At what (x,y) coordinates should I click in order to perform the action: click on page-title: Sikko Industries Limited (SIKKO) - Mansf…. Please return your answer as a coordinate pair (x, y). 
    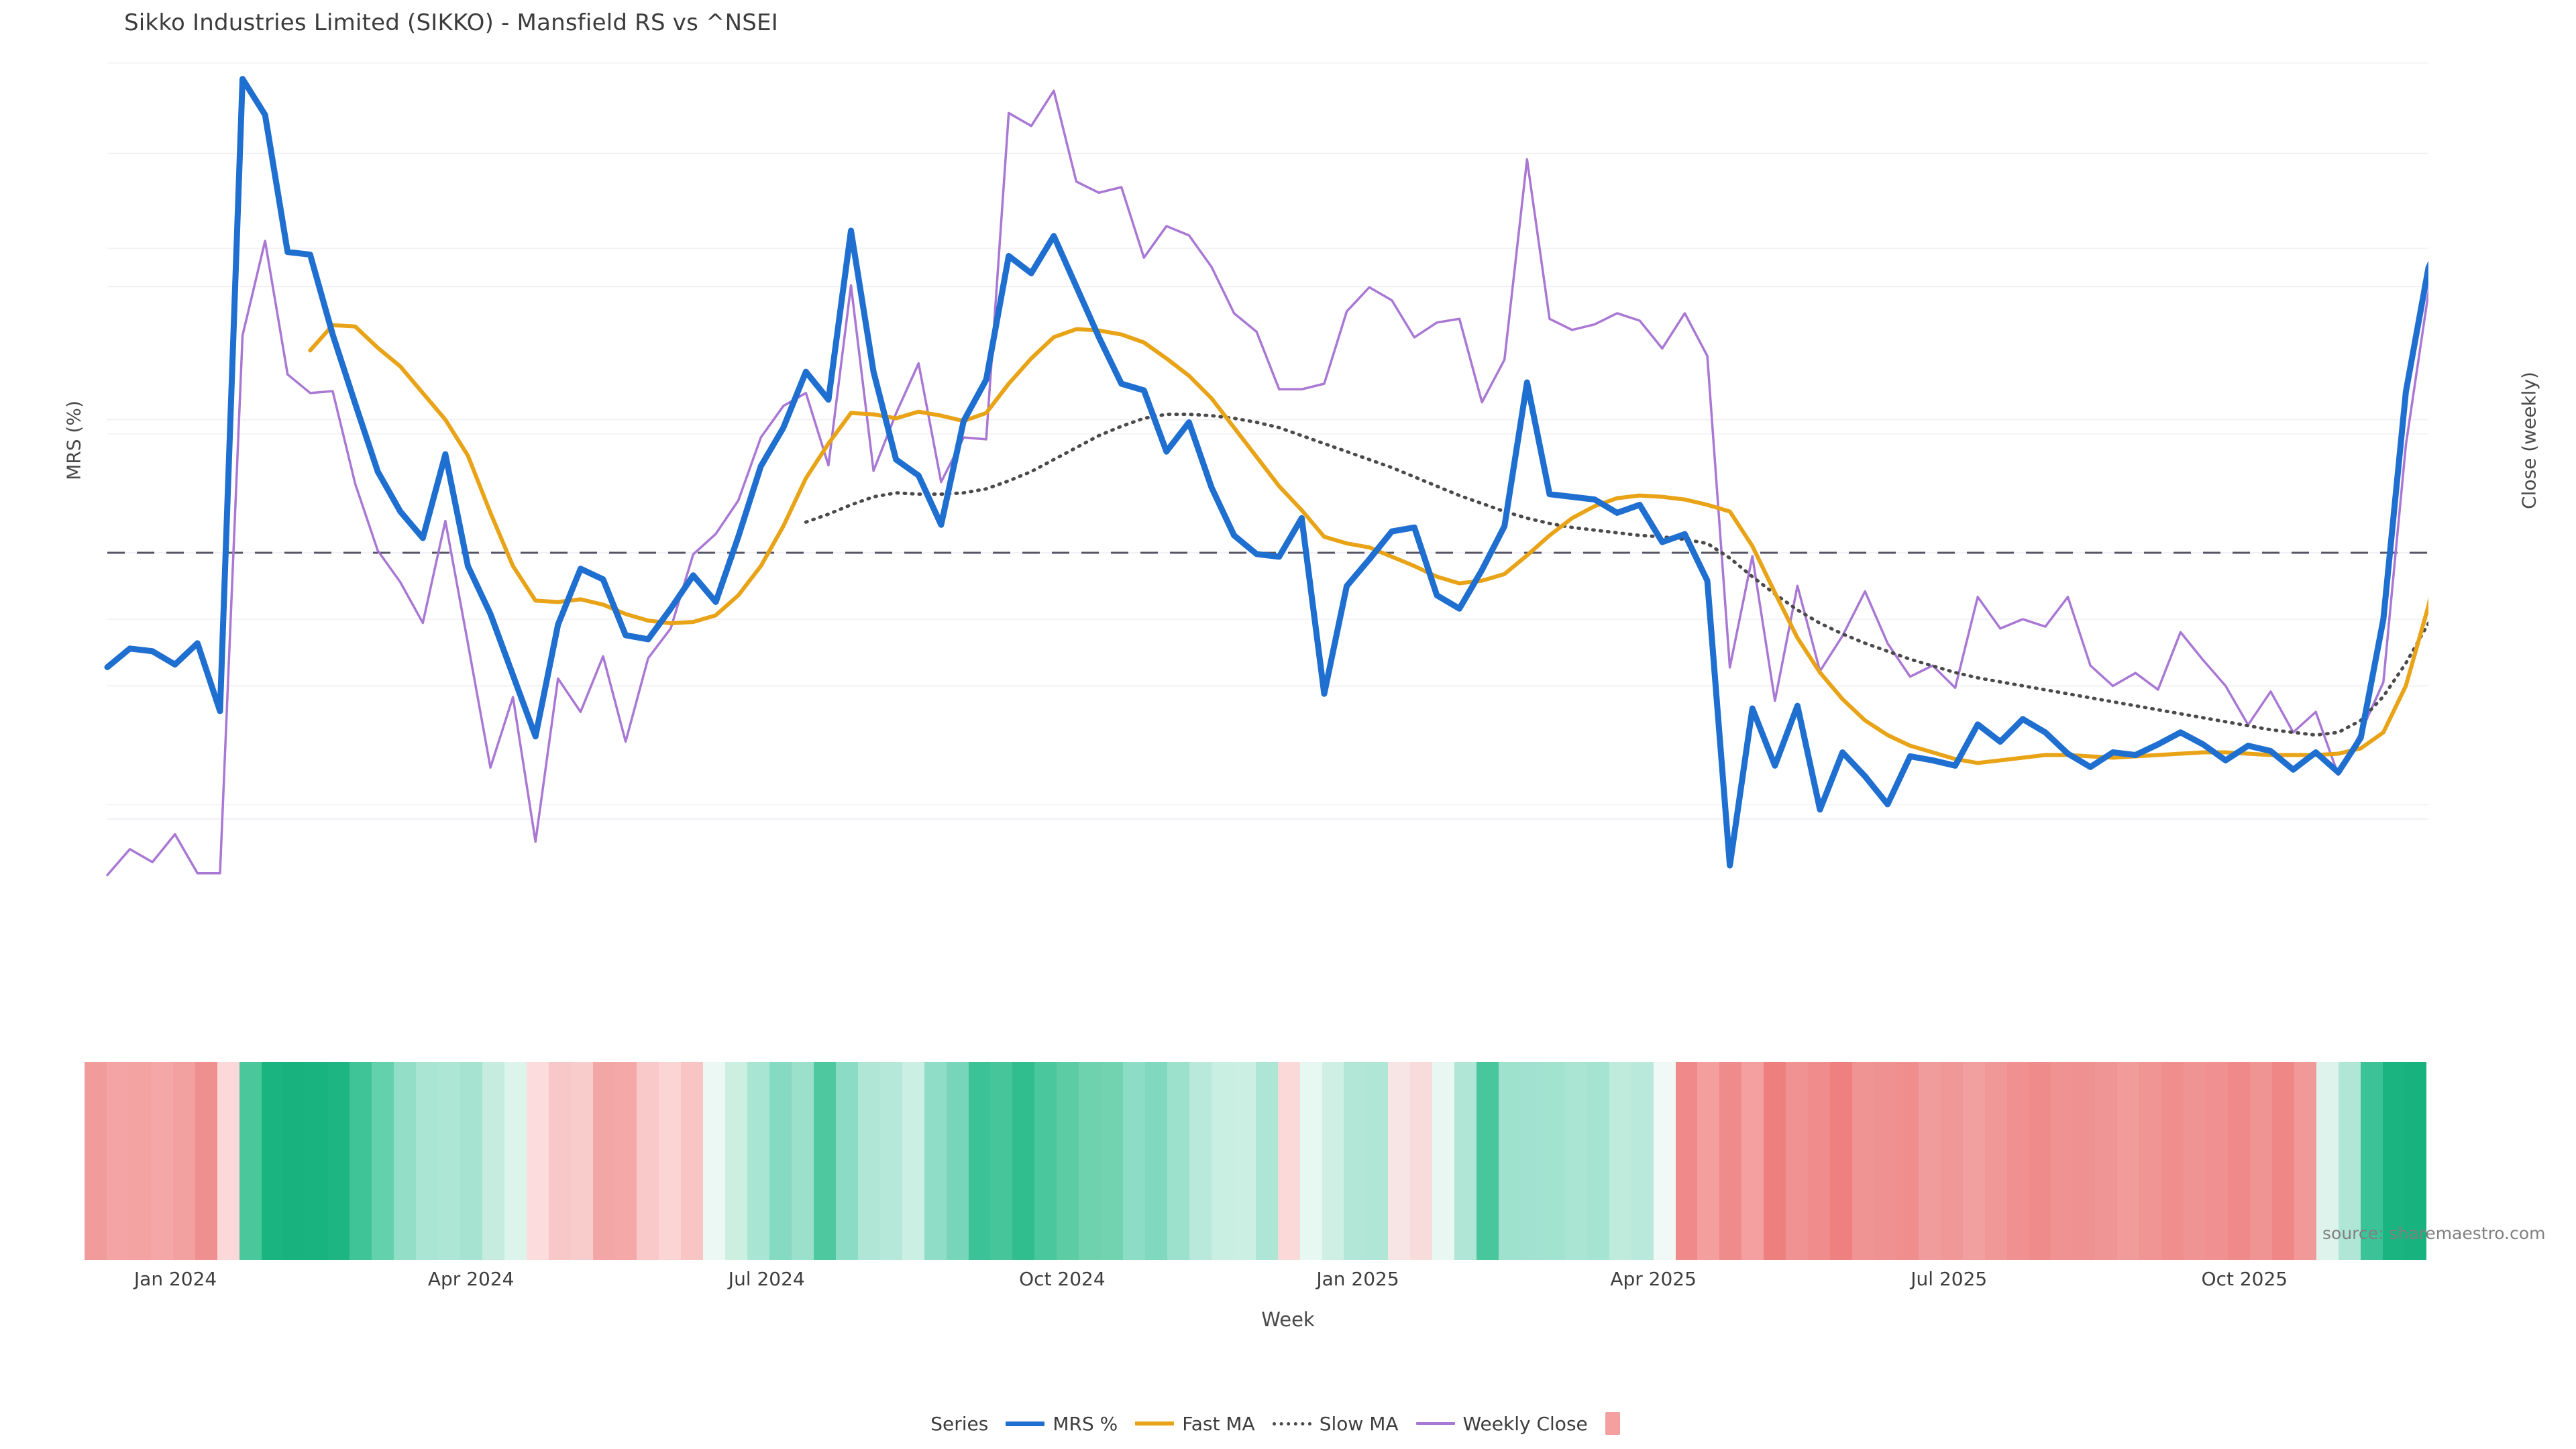
    Looking at the image, I should click on (451, 22).